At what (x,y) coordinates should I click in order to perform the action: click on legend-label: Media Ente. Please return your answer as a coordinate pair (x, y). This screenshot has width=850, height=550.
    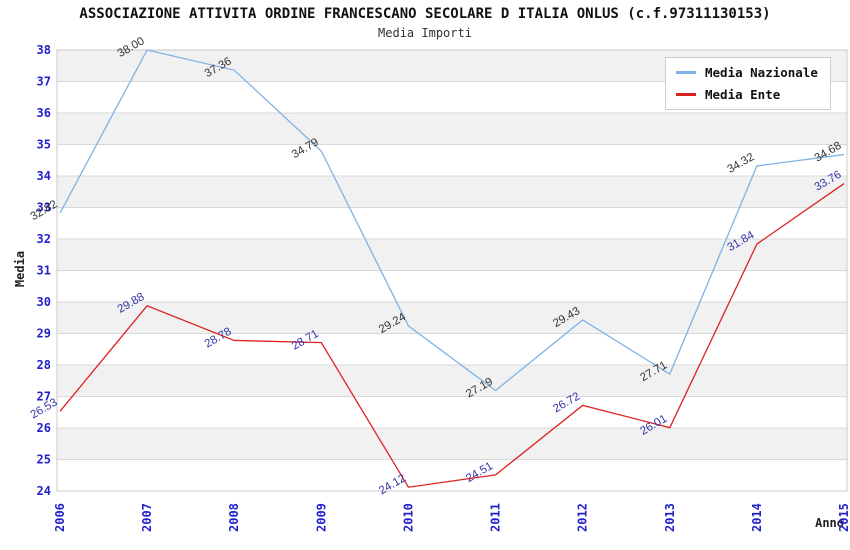
    Looking at the image, I should click on (743, 94).